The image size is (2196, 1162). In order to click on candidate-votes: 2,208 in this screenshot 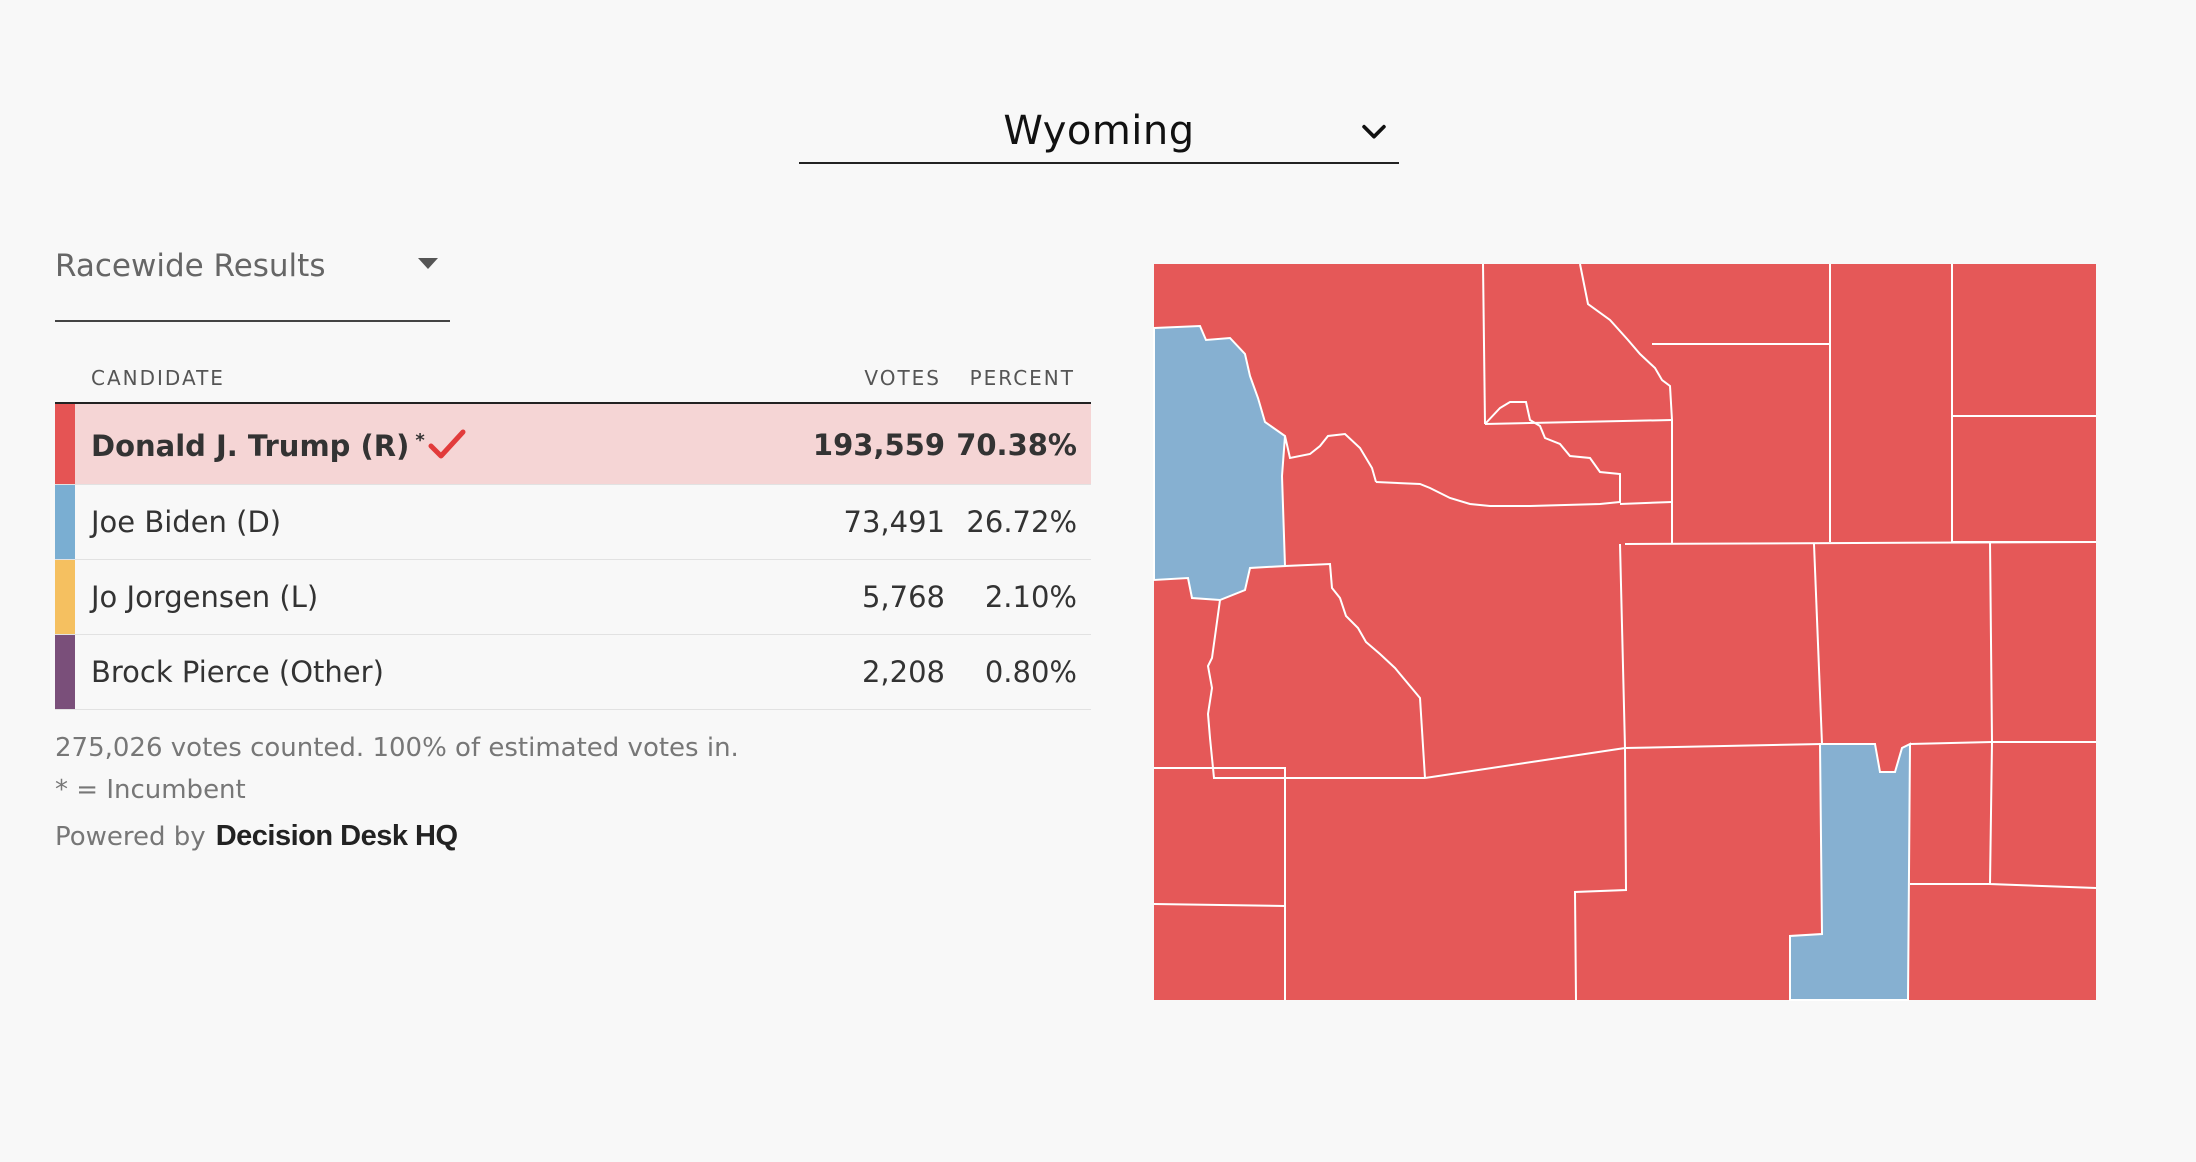, I will do `click(903, 672)`.